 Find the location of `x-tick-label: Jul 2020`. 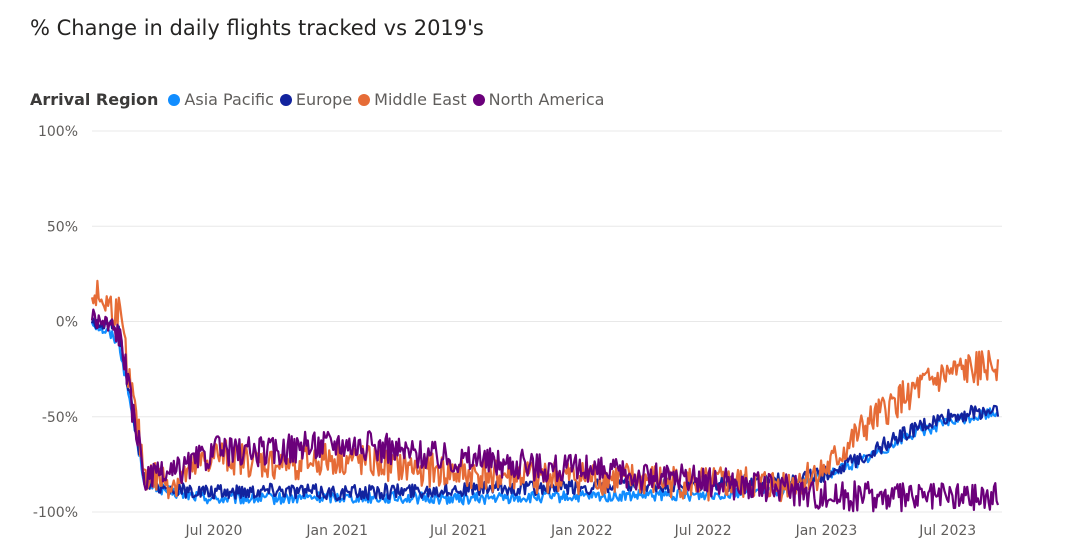

x-tick-label: Jul 2020 is located at coordinates (213, 531).